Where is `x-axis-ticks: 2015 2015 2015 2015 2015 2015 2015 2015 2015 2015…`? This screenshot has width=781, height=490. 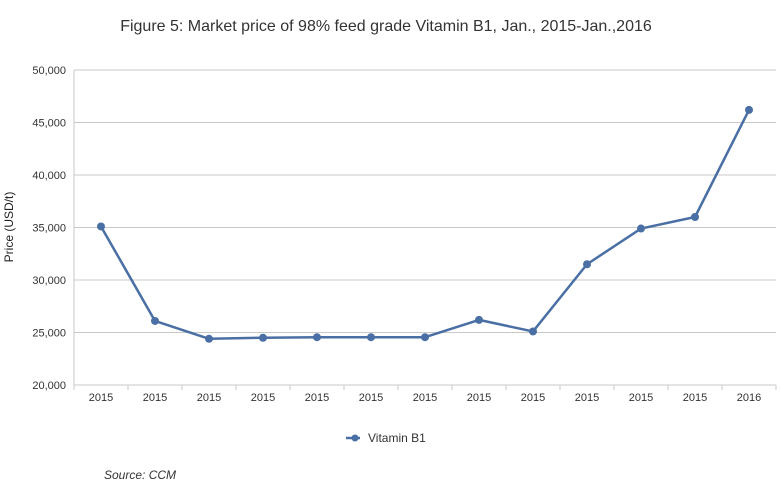 x-axis-ticks: 2015 2015 2015 2015 2015 2015 2015 2015 2015 2015… is located at coordinates (425, 394).